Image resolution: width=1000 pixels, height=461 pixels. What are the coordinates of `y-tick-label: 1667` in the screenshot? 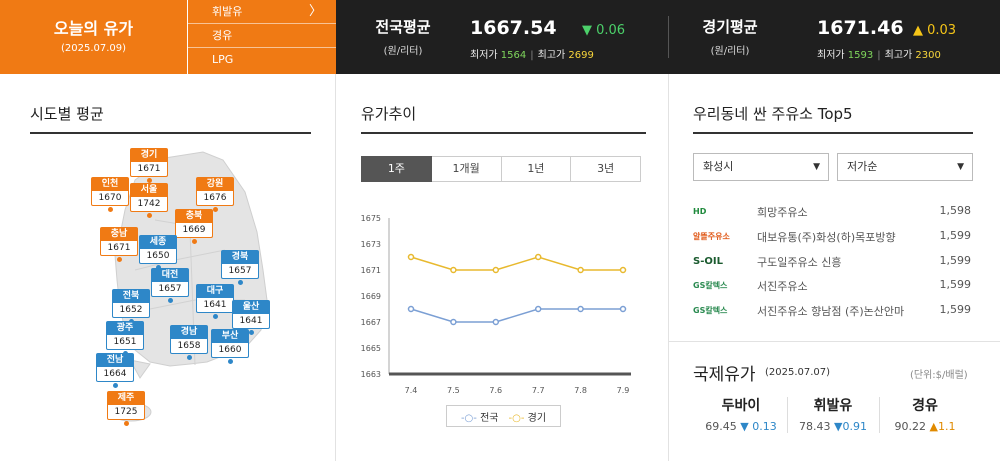 It's located at (371, 322).